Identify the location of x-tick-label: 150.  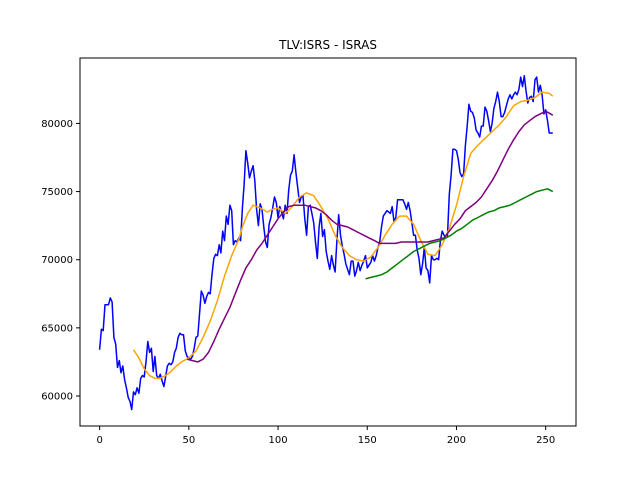
(367, 440).